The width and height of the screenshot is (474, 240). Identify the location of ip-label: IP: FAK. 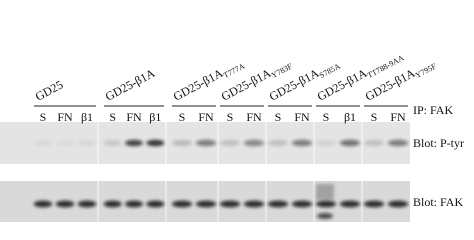
(433, 110).